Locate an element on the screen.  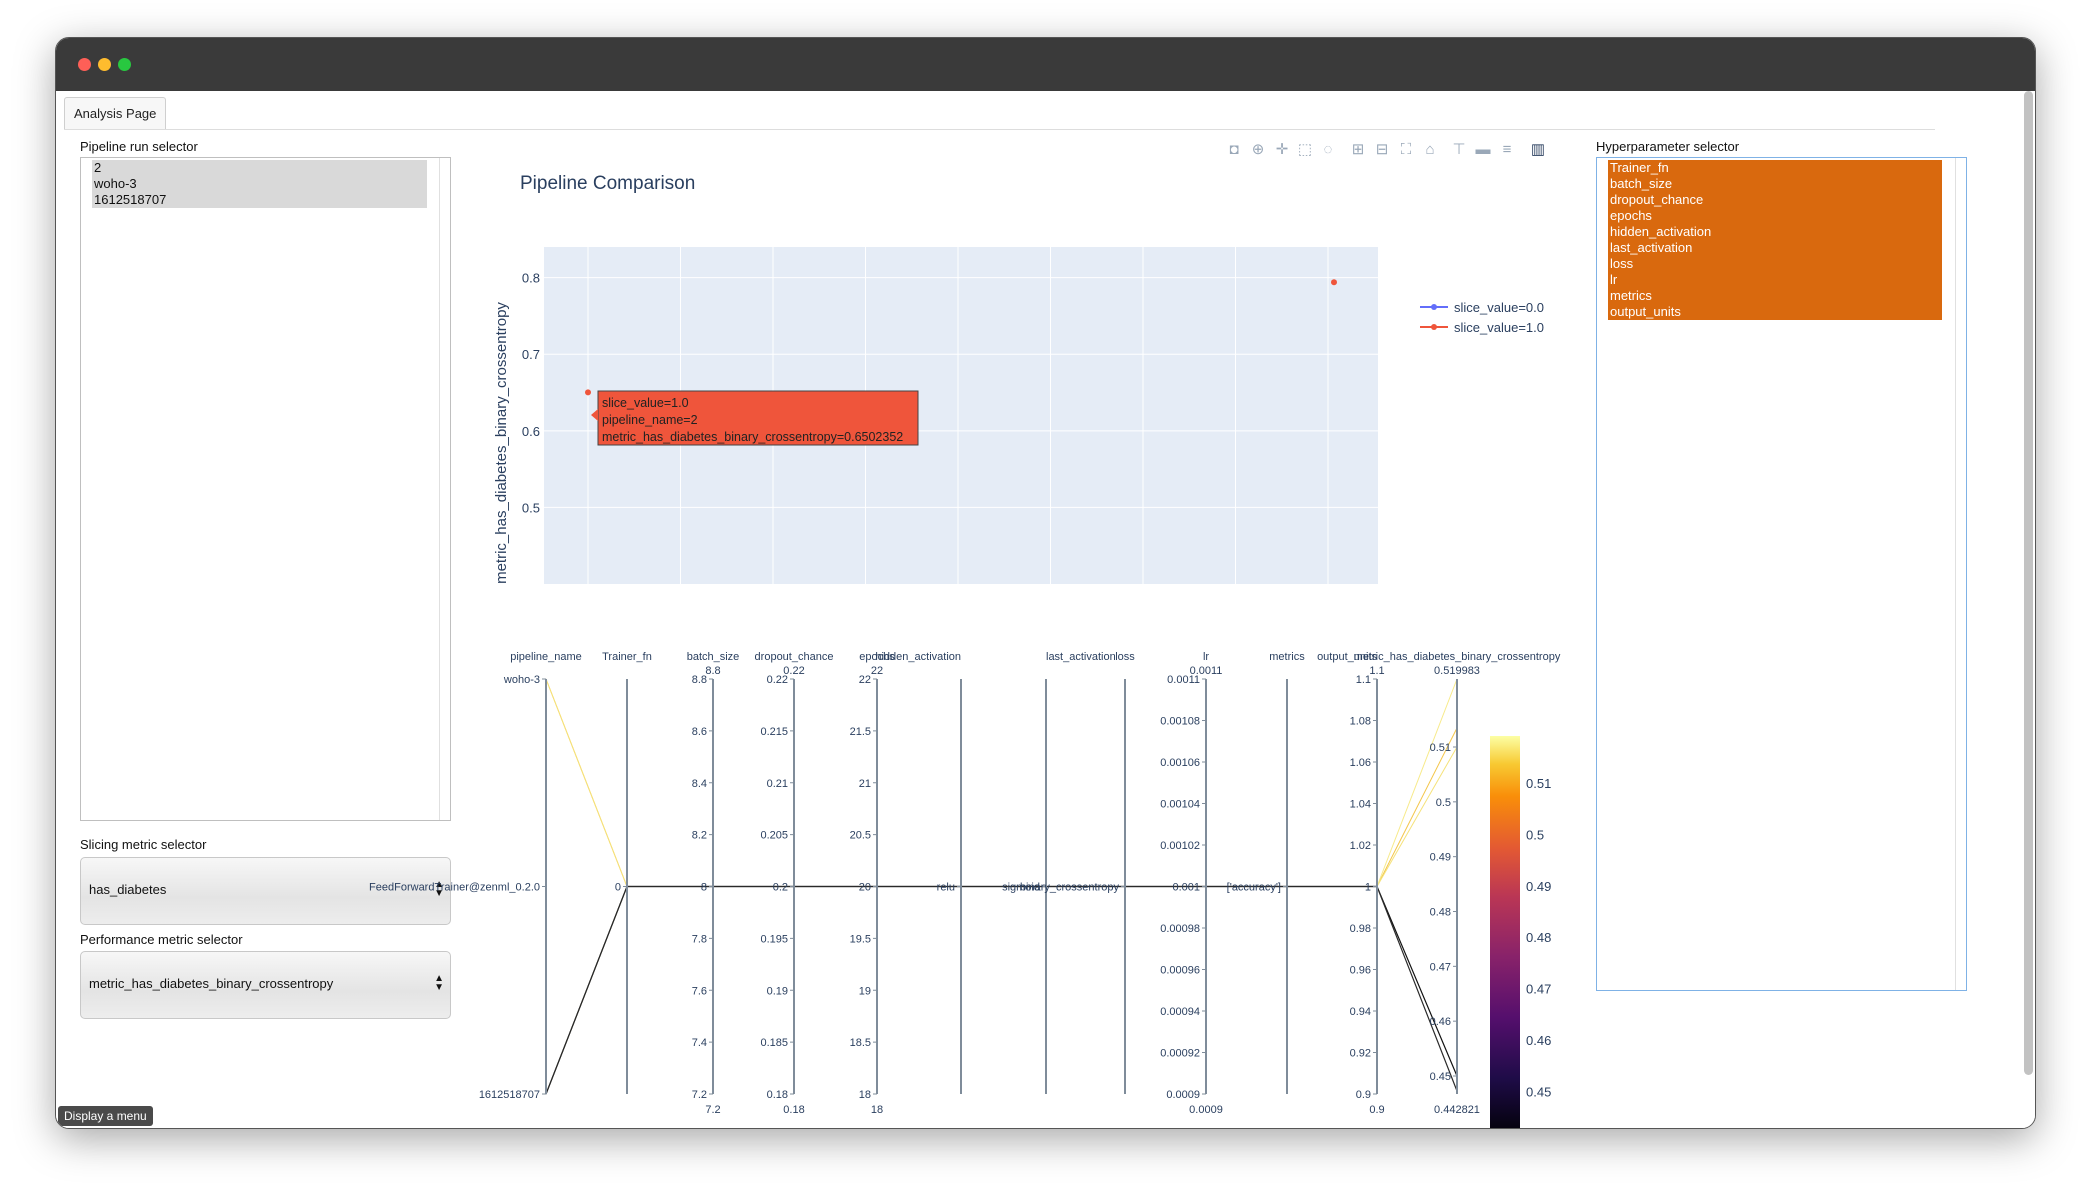
pan-icon: ✛ is located at coordinates (1282, 149).